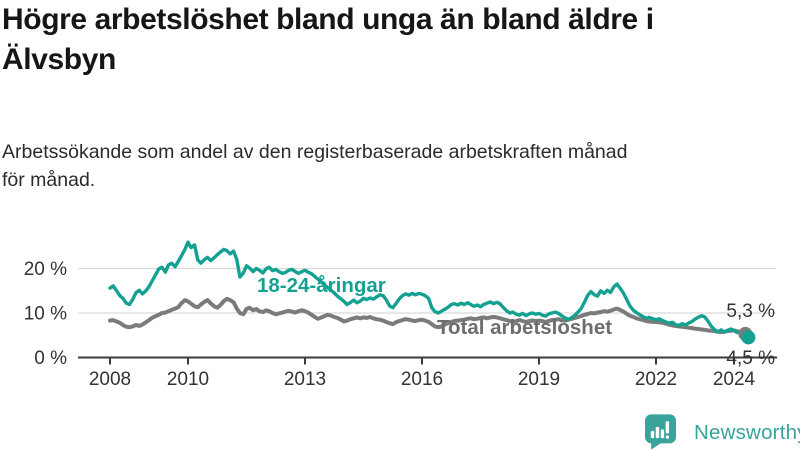 This screenshot has height=450, width=800. What do you see at coordinates (50, 358) in the screenshot?
I see `y-tick-label-0: 0 %` at bounding box center [50, 358].